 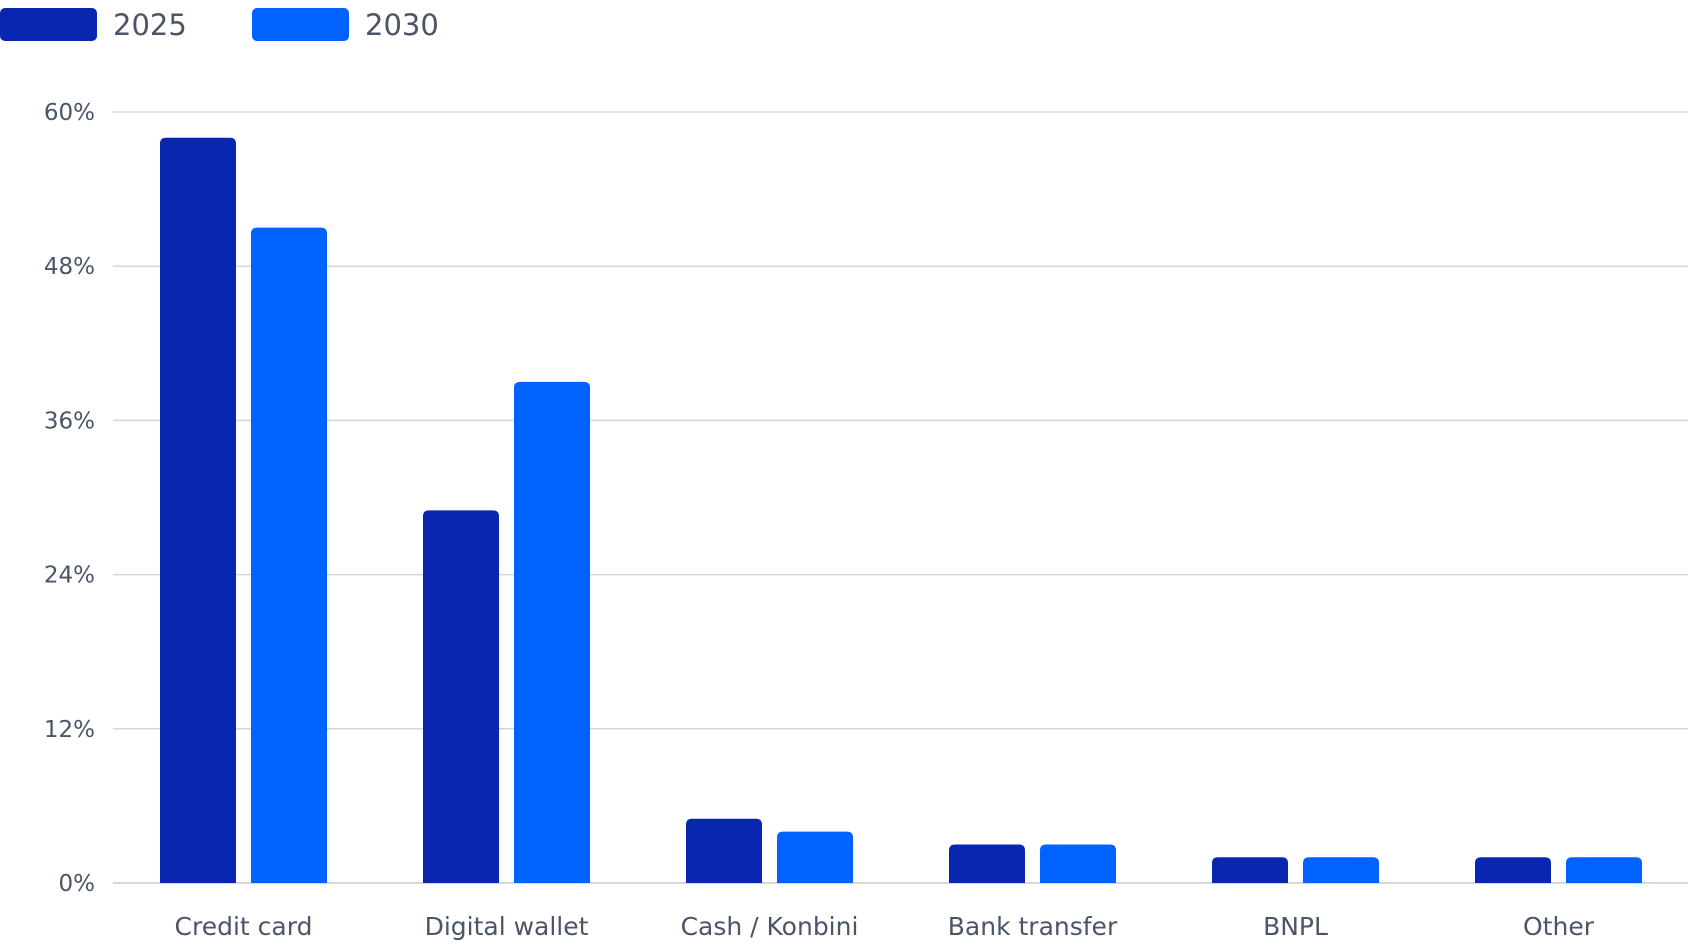 What do you see at coordinates (1559, 926) in the screenshot?
I see `x-category-label: Other` at bounding box center [1559, 926].